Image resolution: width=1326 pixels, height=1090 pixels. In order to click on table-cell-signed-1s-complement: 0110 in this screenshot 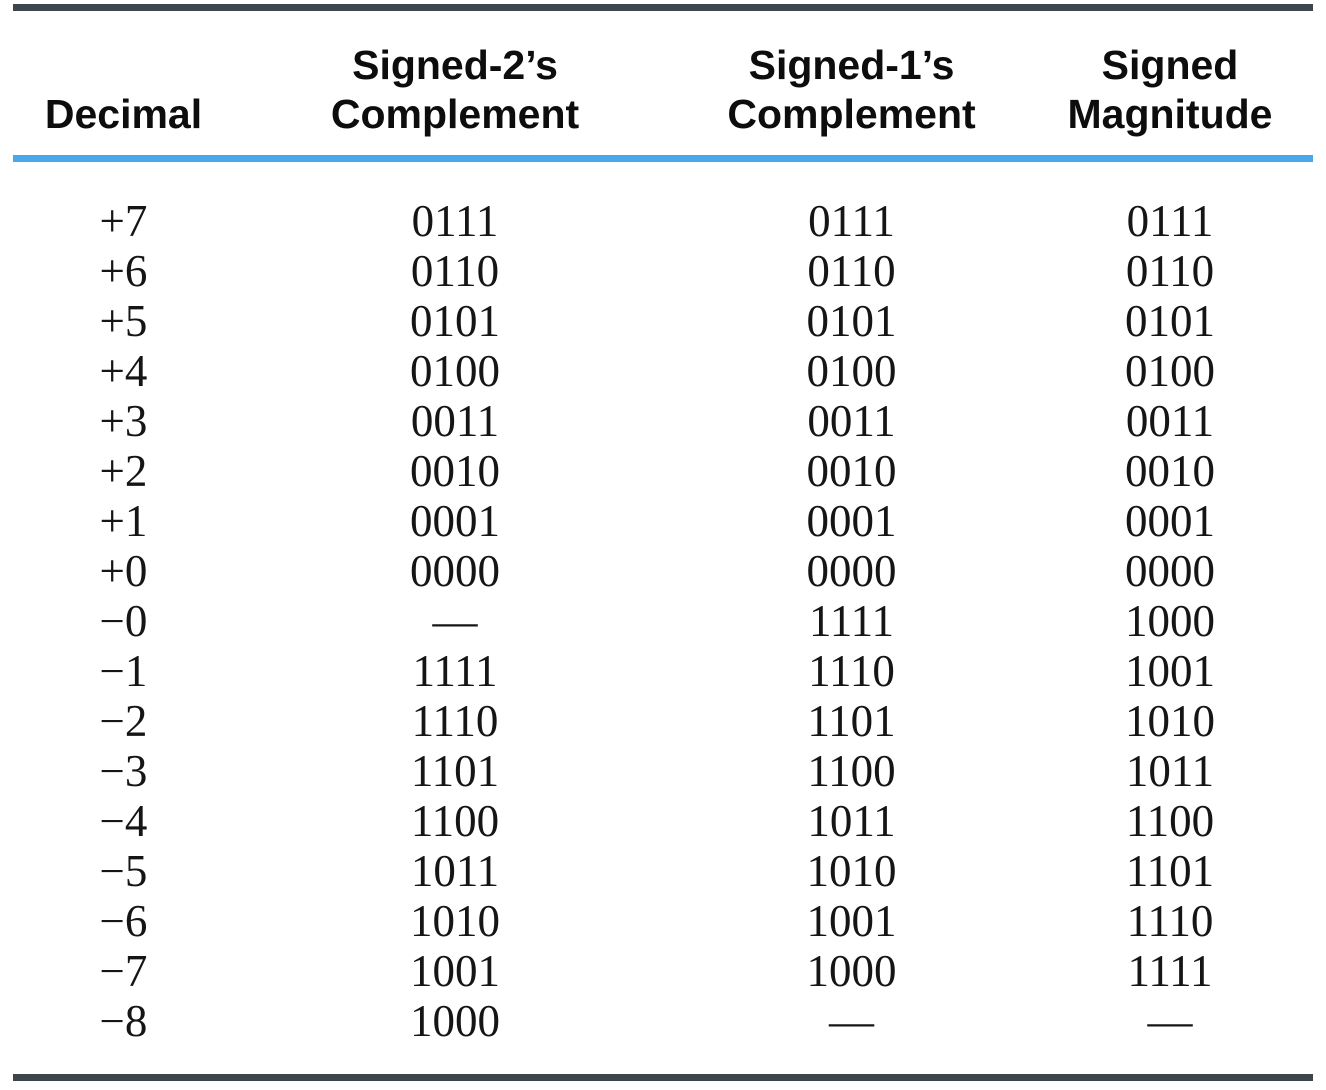, I will do `click(851, 271)`.